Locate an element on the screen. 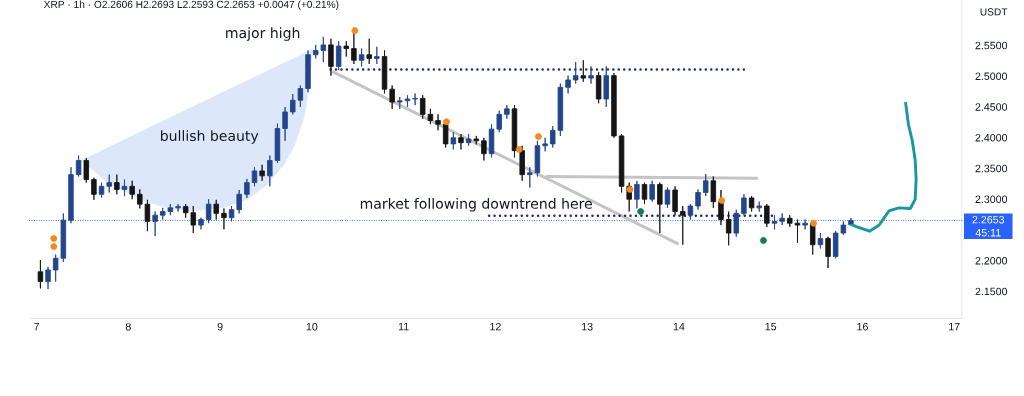 The height and width of the screenshot is (396, 1024). y-tick-label: 2.5000 is located at coordinates (991, 76).